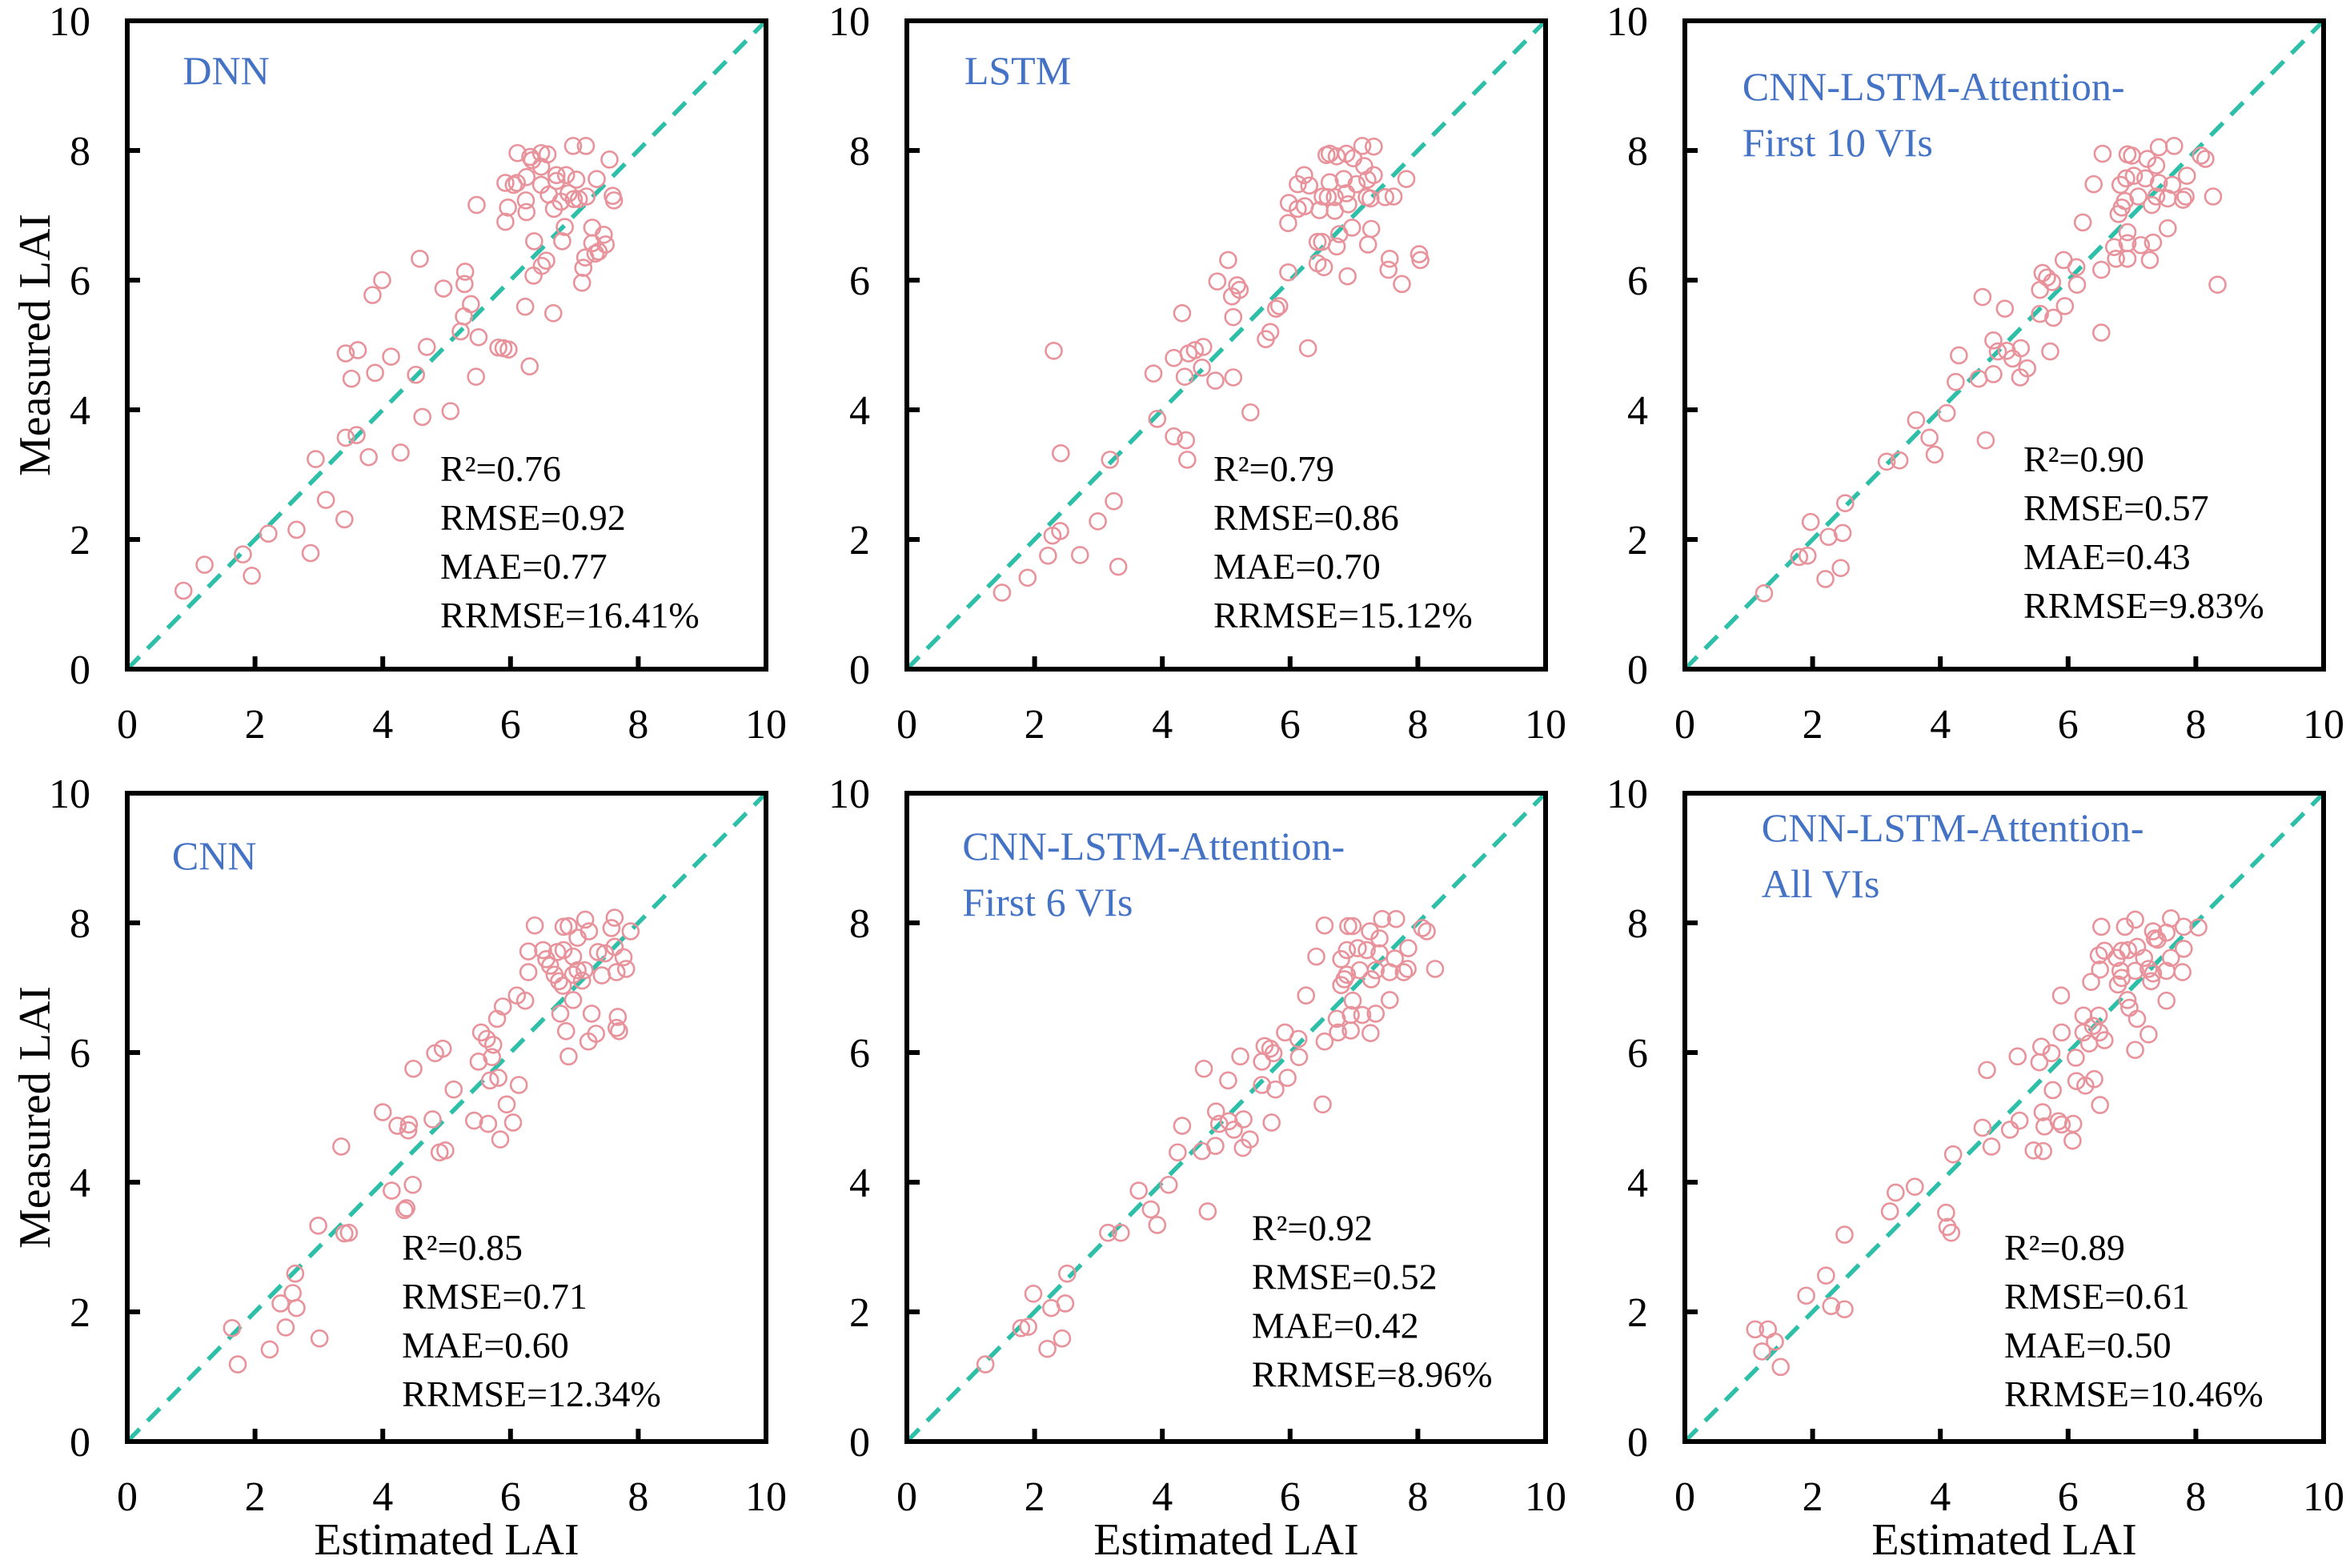 The image size is (2346, 1568). Describe the element at coordinates (1273, 468) in the screenshot. I see `stat-annotation: R²=0.79` at that location.